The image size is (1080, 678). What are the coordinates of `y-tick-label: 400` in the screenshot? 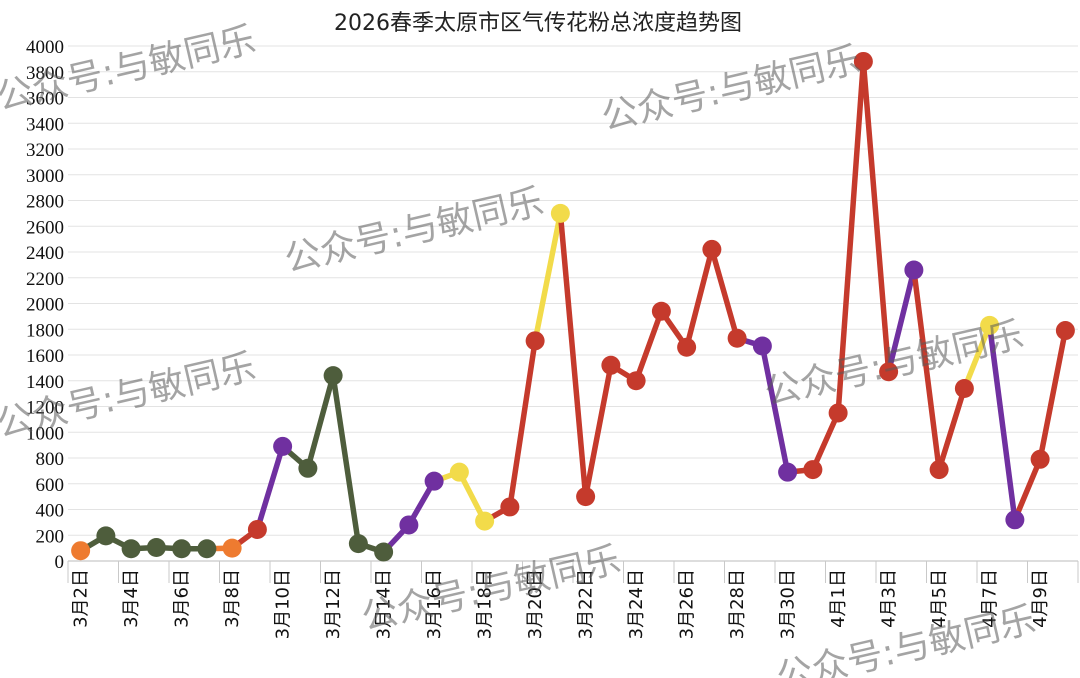 It's located at (50, 511).